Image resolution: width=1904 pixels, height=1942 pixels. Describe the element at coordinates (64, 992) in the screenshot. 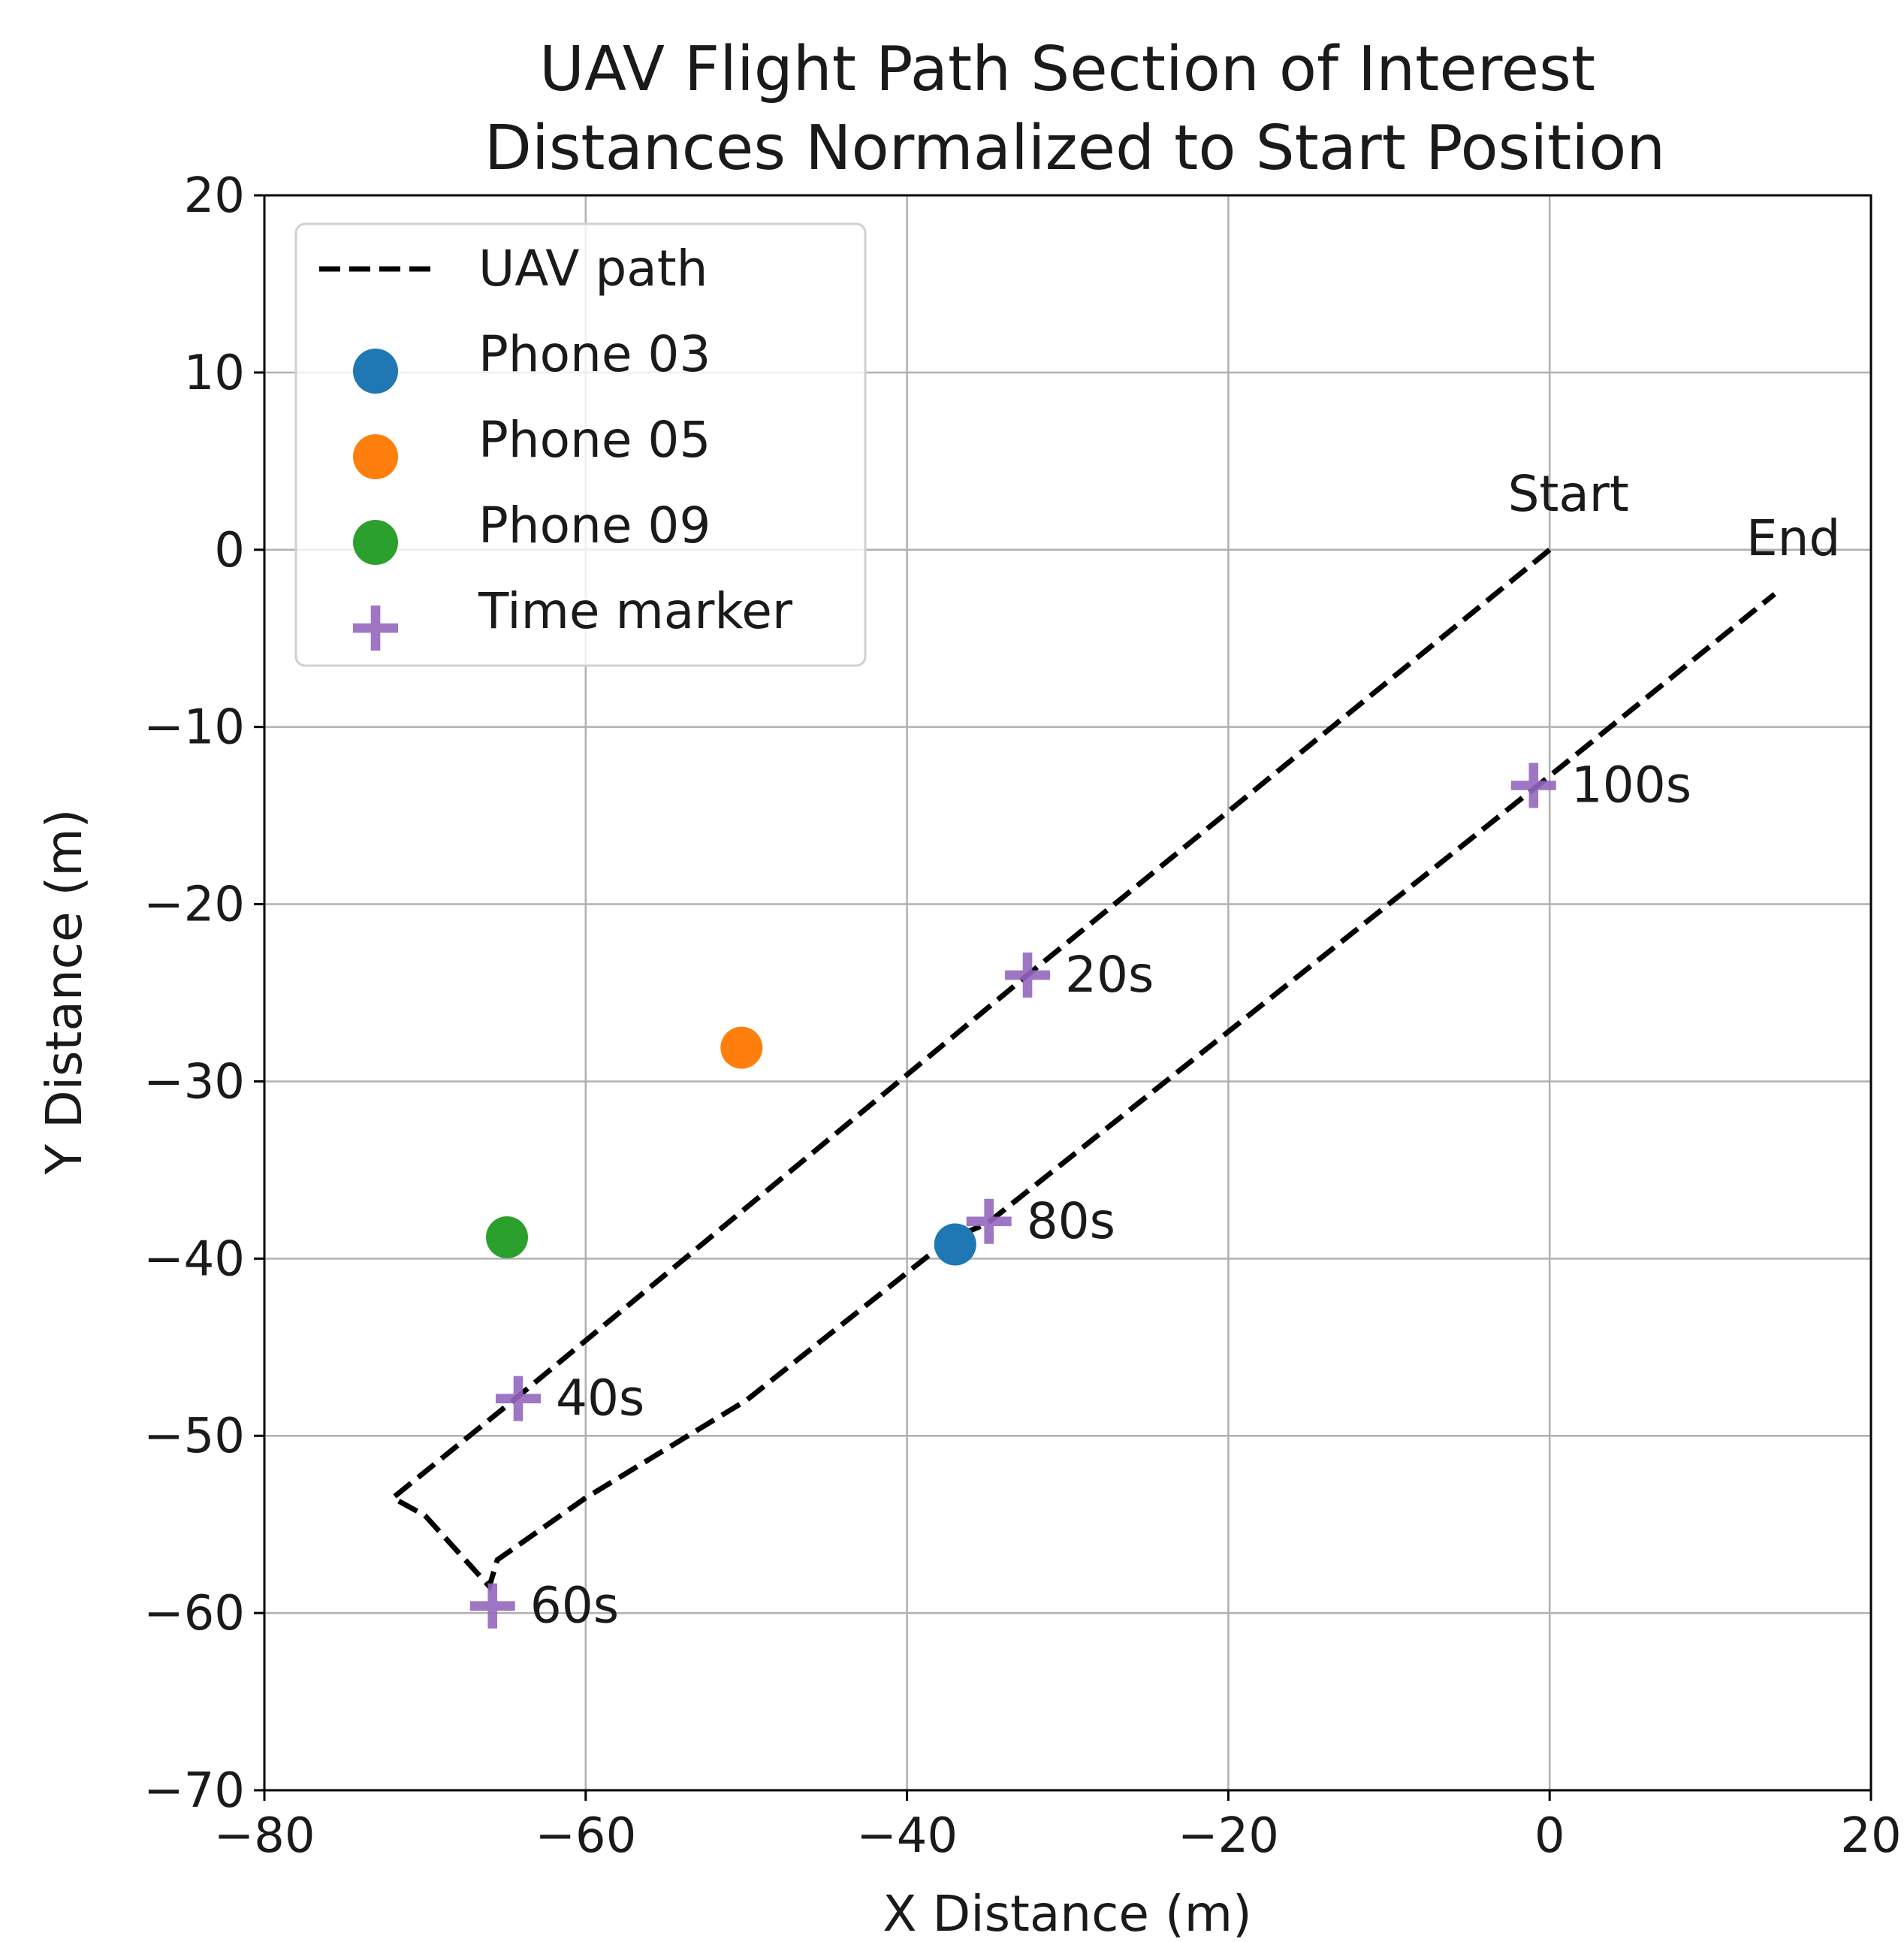

I see `y-axis-label: Y Distance (m)` at that location.